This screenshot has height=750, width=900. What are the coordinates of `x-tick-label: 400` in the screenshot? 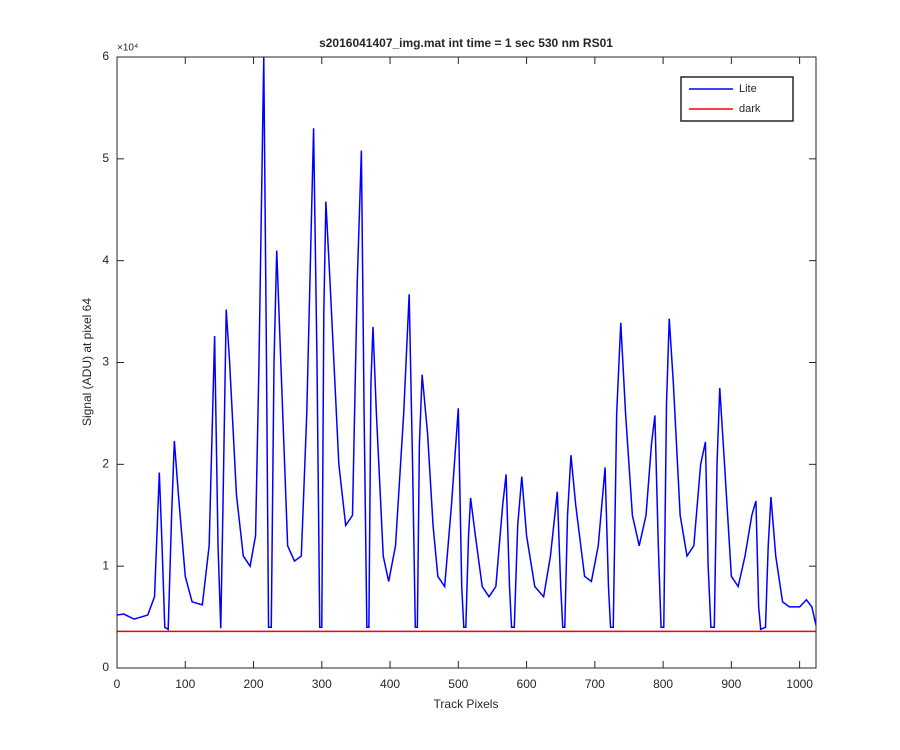 It's located at (390, 684).